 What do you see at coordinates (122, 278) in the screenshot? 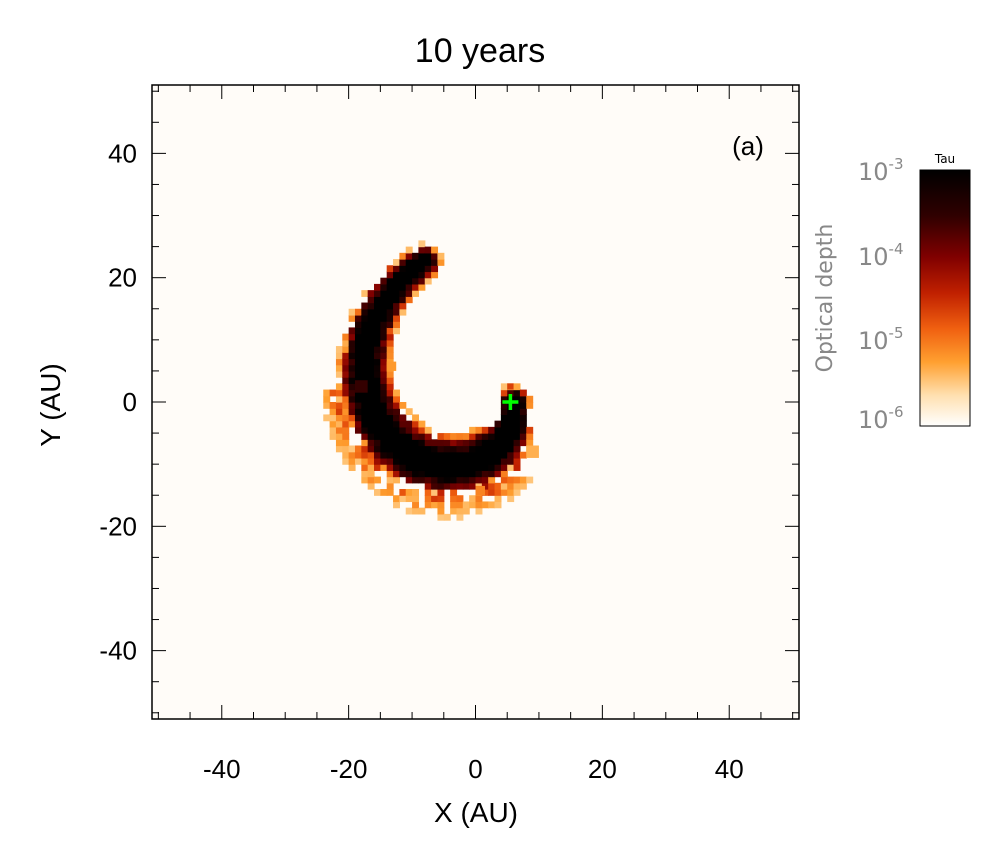
I see `y-tick-label: 20` at bounding box center [122, 278].